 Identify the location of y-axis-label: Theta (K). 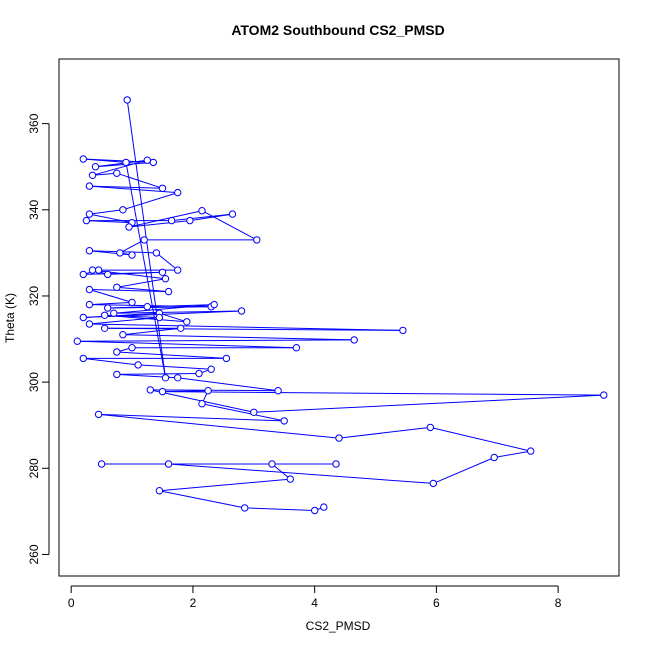
(10, 318).